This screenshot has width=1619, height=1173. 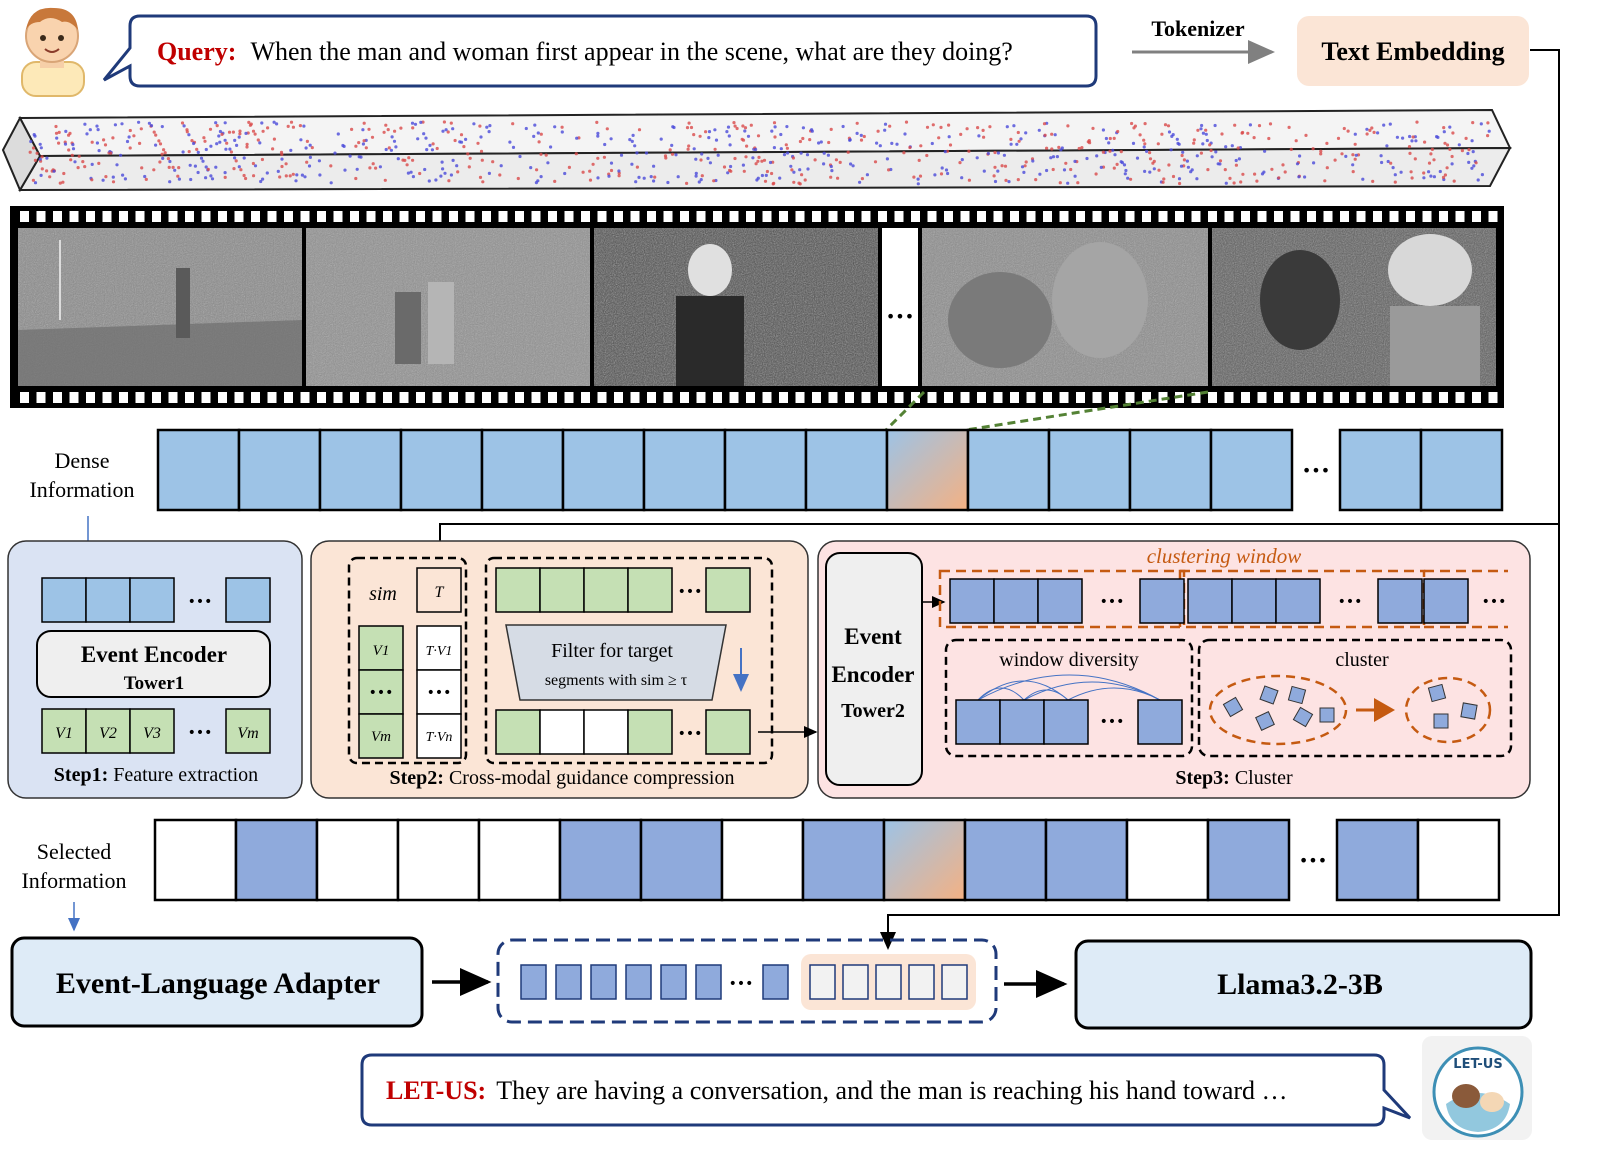 What do you see at coordinates (1412, 51) in the screenshot?
I see `text-embedding-label: Text Embedding` at bounding box center [1412, 51].